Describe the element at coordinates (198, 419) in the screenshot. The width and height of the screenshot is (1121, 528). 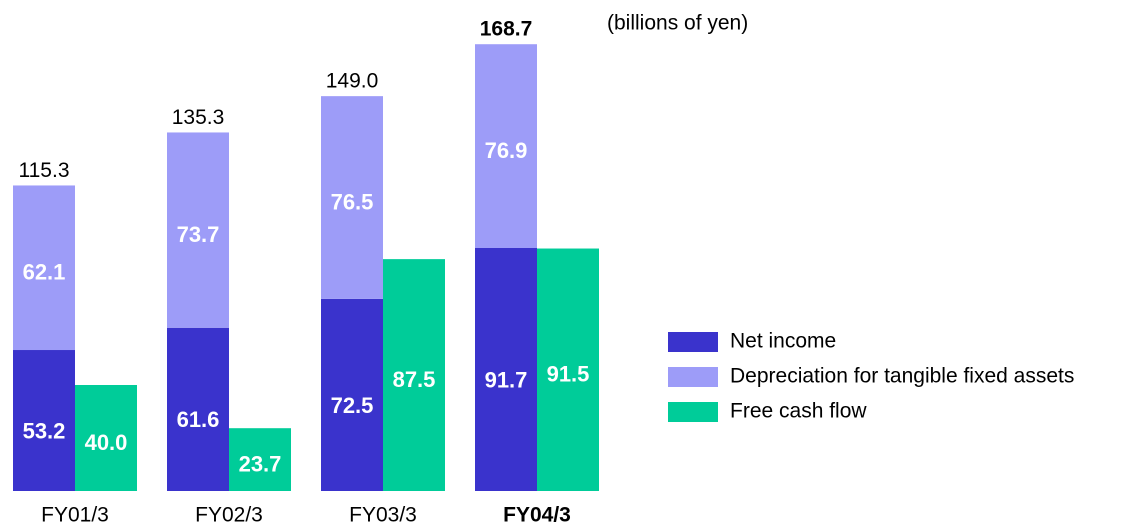
I see `bar-label: 61.6` at that location.